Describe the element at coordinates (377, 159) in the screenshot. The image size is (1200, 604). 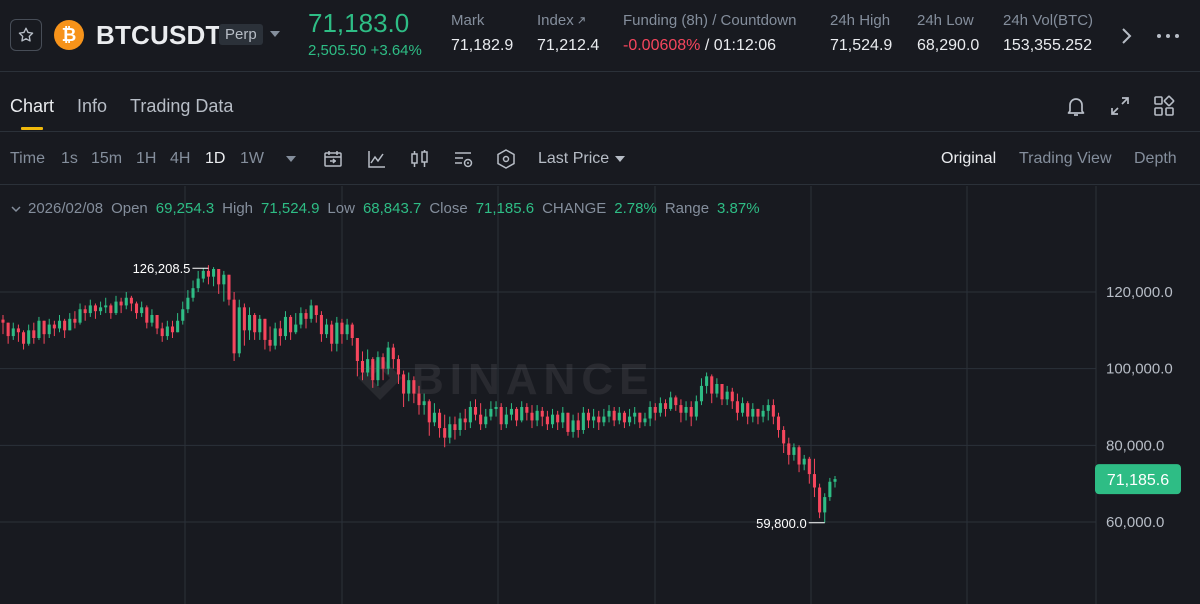
I see `indicator-line-icon` at that location.